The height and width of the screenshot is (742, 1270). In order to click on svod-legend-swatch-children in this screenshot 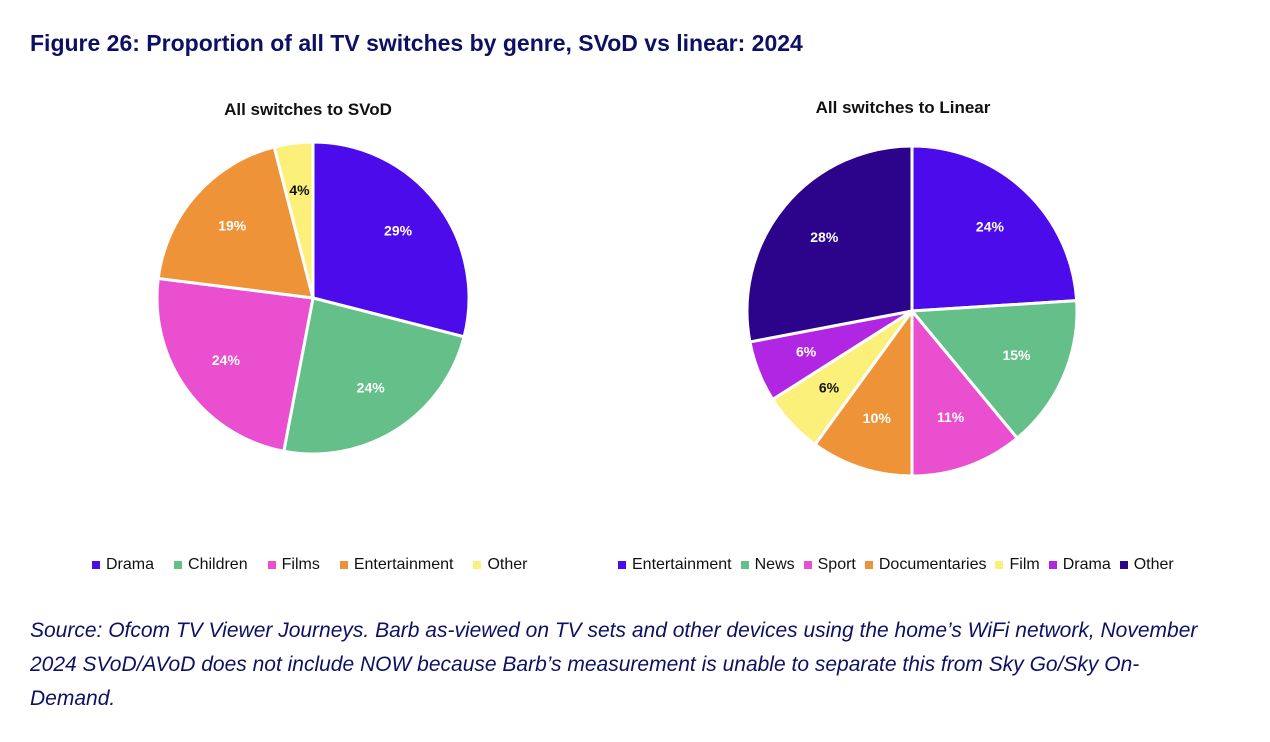, I will do `click(178, 565)`.